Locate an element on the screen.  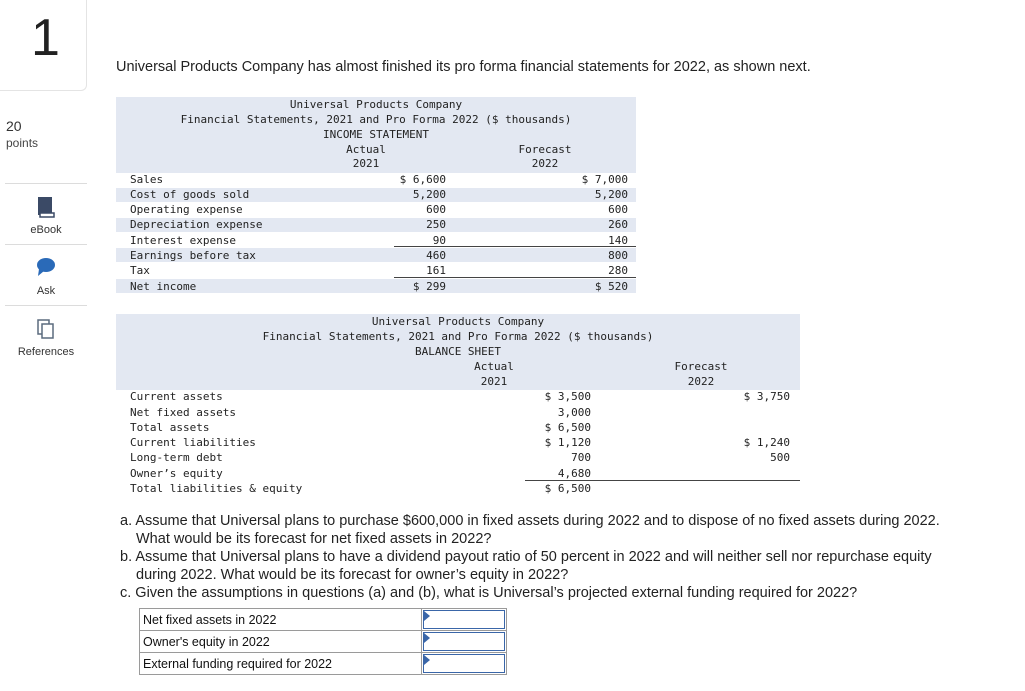
income-row-label: Cost of goods sold is located at coordinates (190, 194).